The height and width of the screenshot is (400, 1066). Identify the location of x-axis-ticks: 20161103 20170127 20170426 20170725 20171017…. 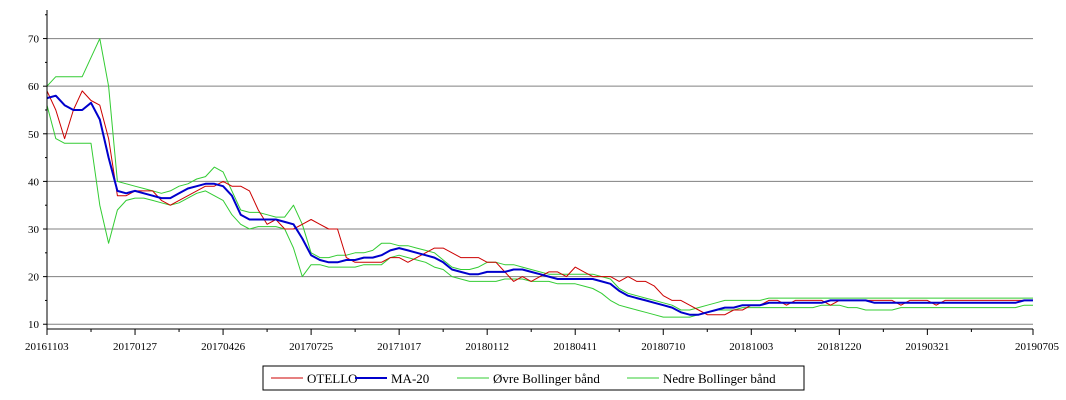
(542, 341).